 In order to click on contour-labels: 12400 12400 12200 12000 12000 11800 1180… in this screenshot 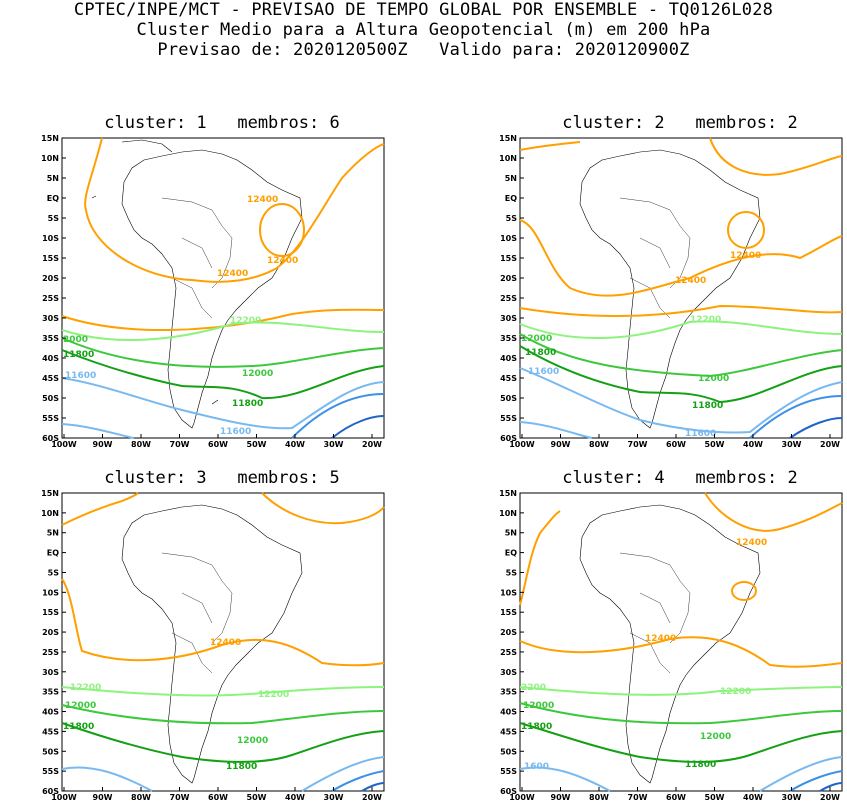, I will do `click(641, 345)`.